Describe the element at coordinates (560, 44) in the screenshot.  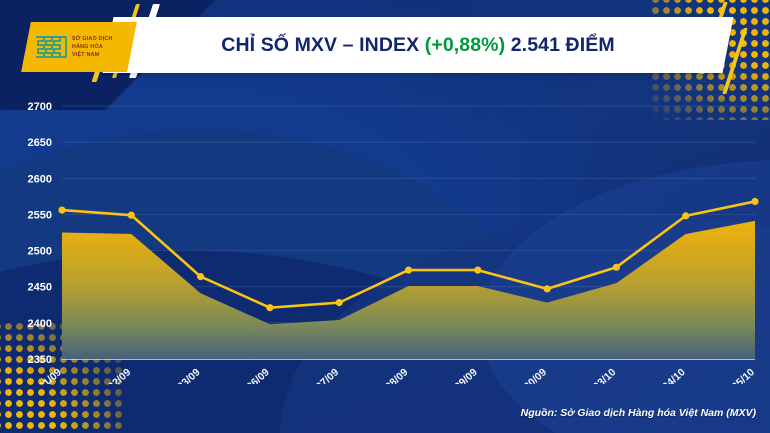
I see `page-title-tail: 2.541 ĐIỂM` at that location.